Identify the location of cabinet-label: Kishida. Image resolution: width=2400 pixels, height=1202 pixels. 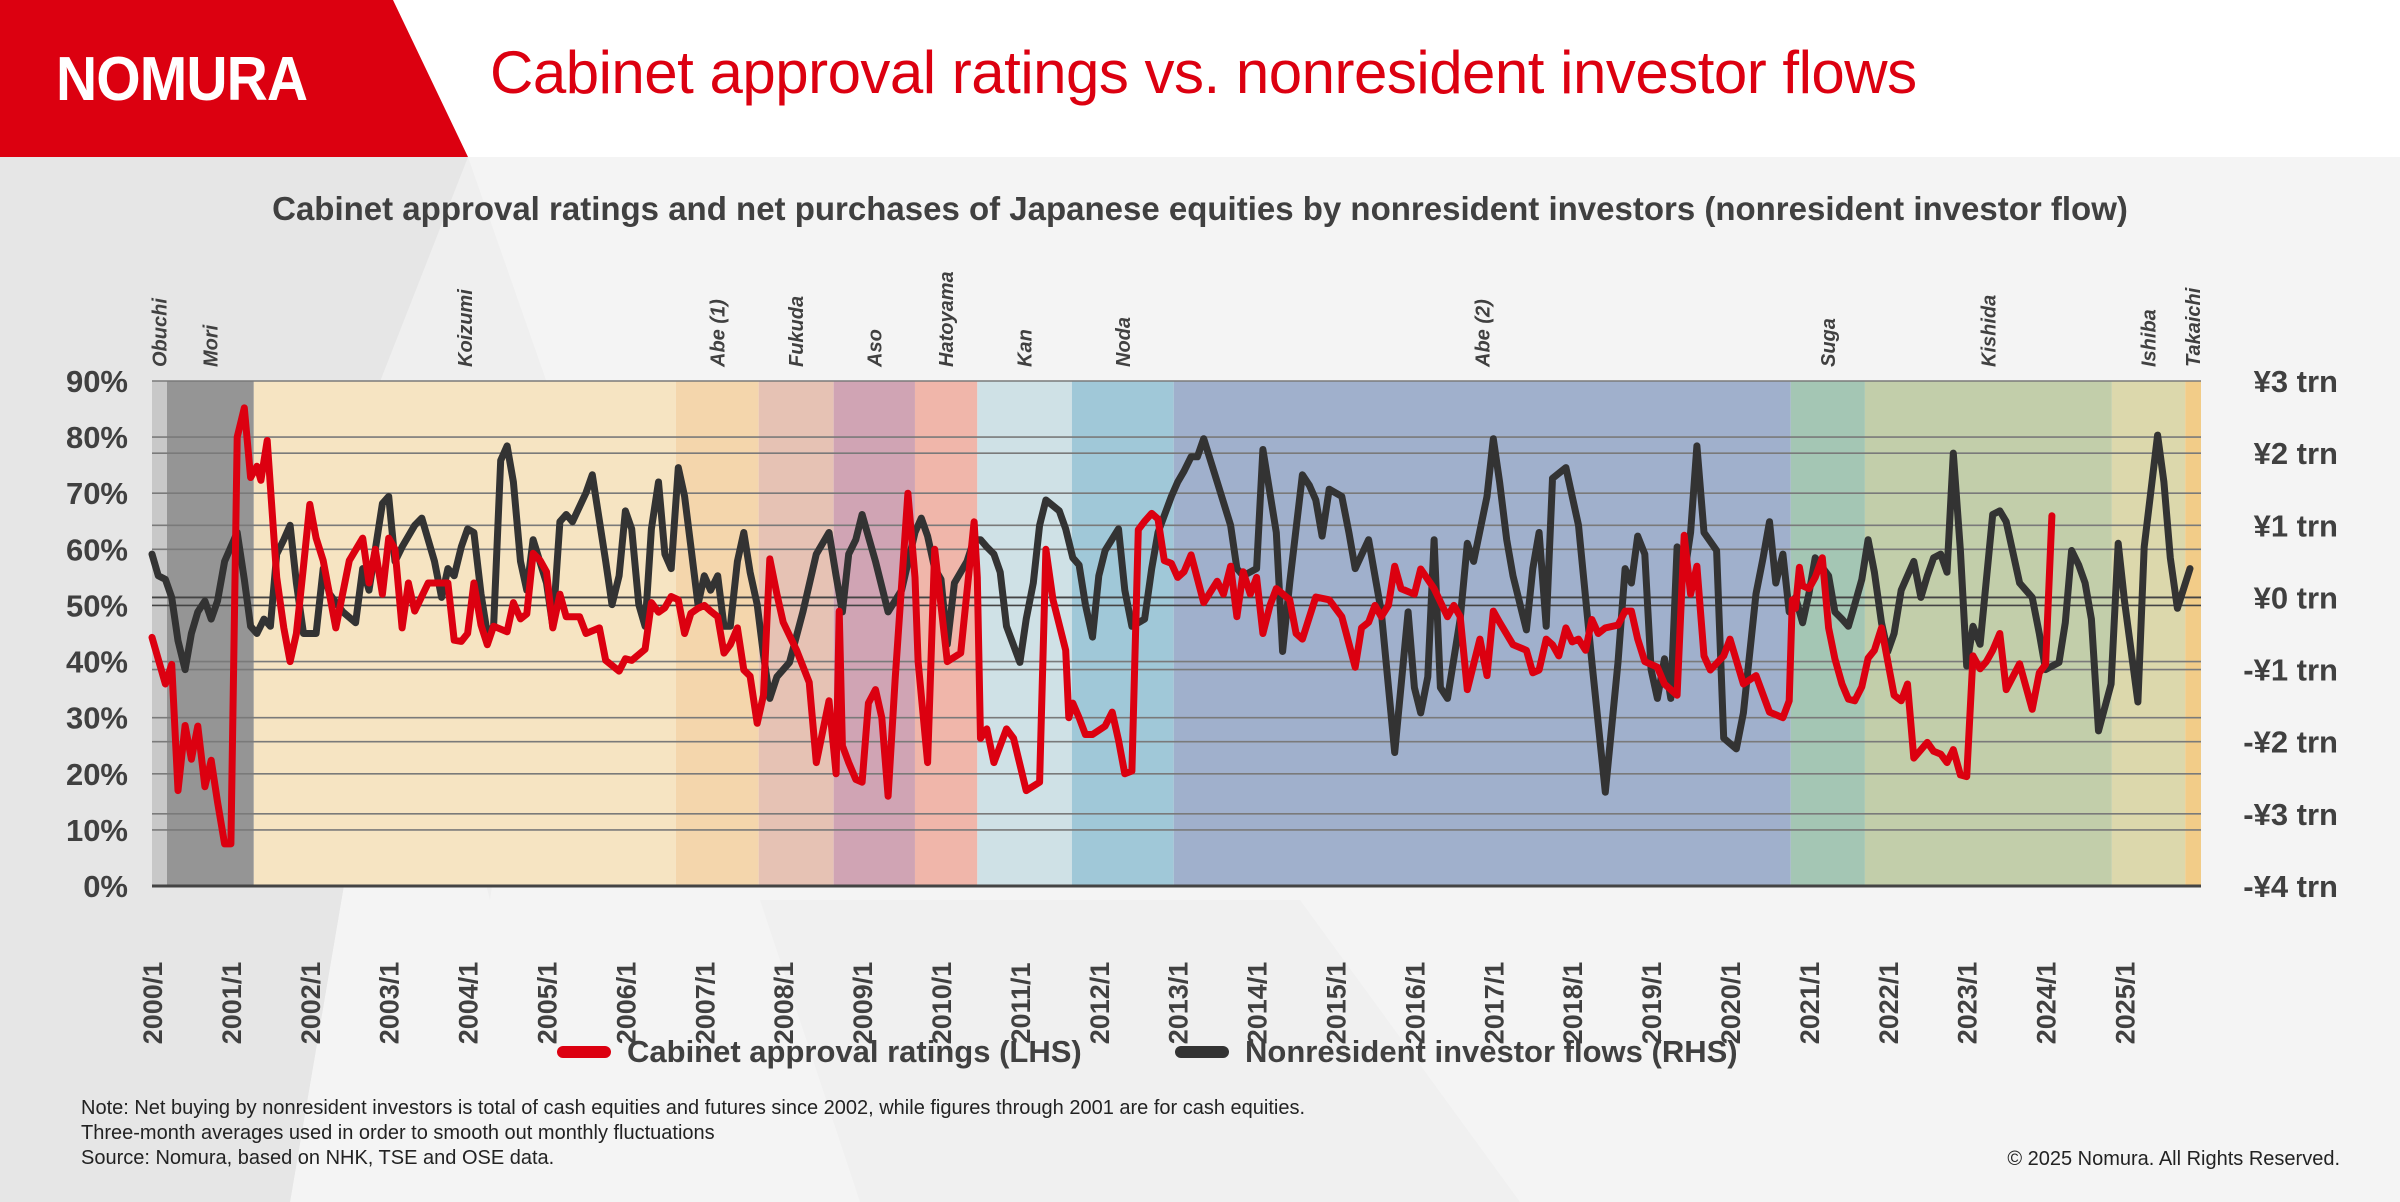
(1989, 331).